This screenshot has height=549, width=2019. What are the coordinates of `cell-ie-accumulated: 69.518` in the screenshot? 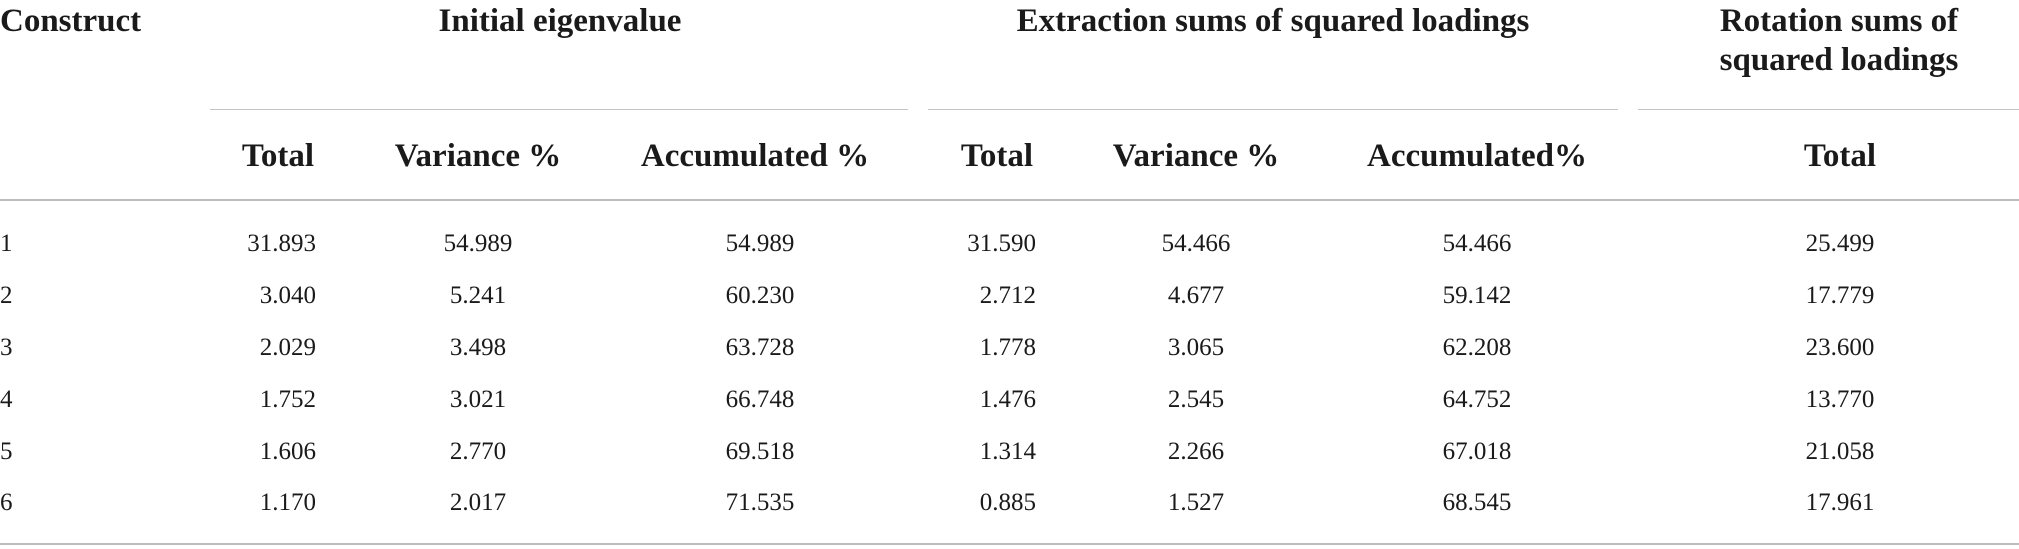 It's located at (760, 451).